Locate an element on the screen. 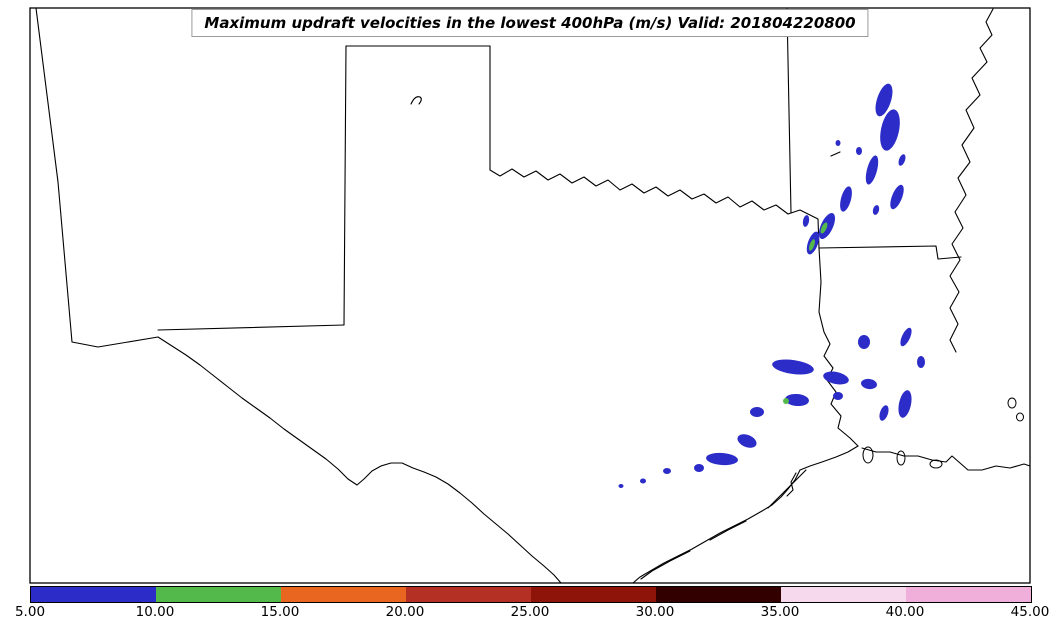  colorbar is located at coordinates (531, 594).